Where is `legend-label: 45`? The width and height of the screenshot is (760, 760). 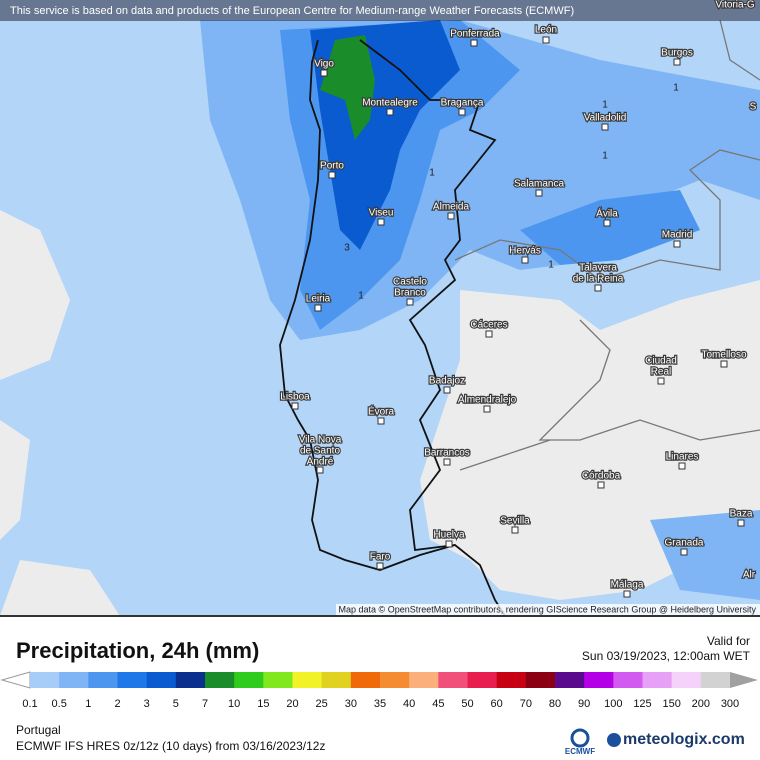
legend-label: 45 is located at coordinates (438, 704).